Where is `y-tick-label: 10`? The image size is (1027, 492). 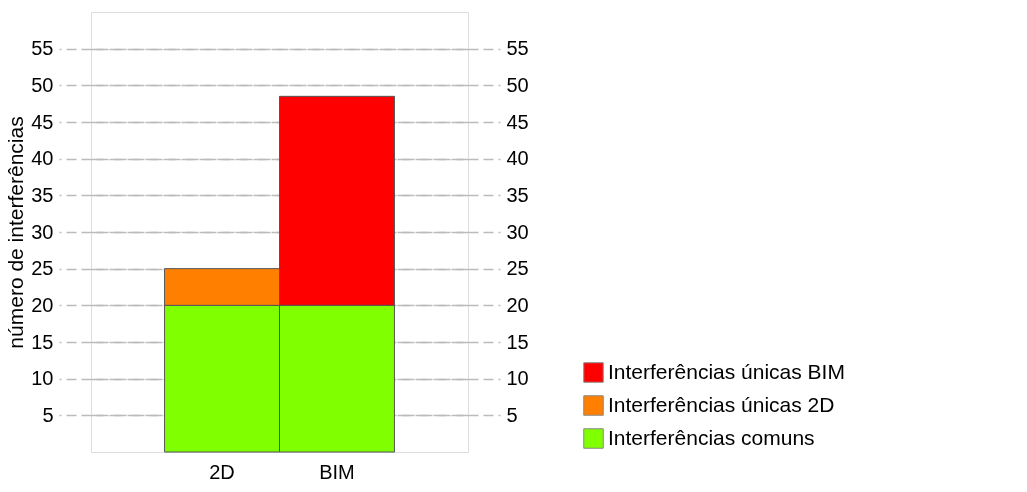 y-tick-label: 10 is located at coordinates (42, 378).